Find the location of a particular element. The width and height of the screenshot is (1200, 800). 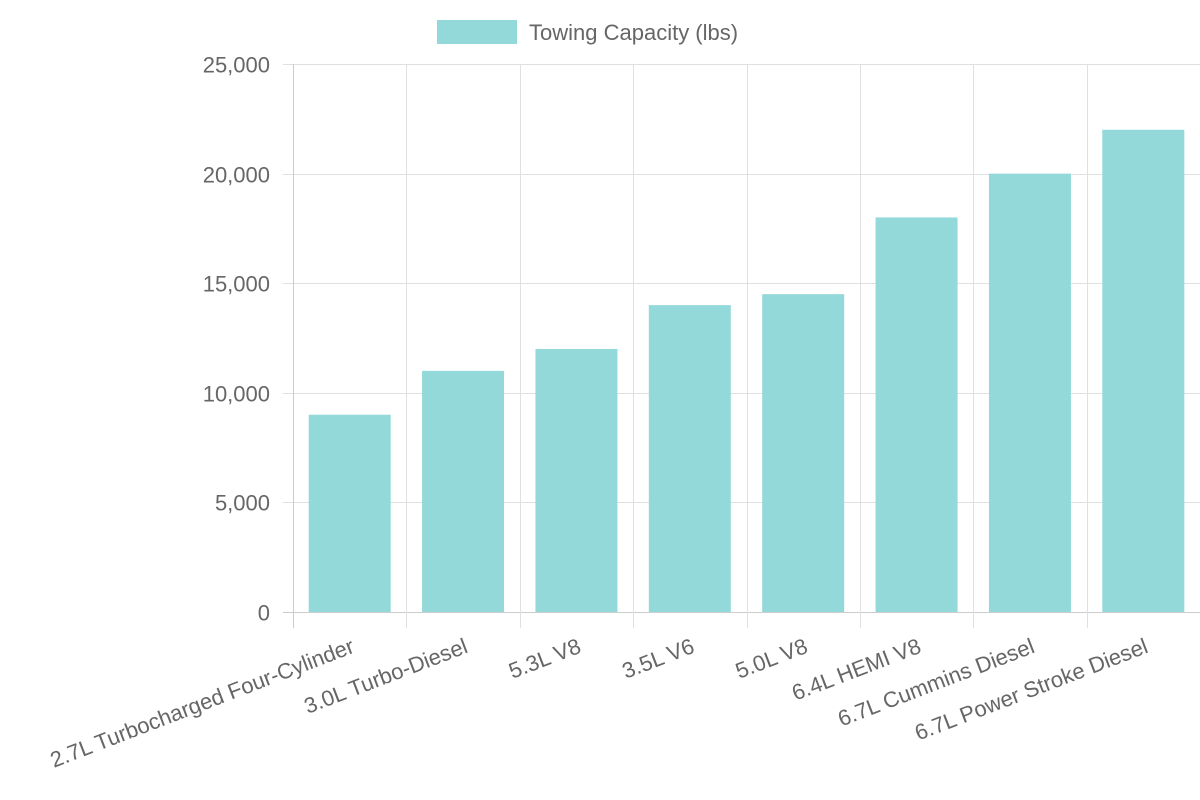

y-tick-label: 0 is located at coordinates (264, 613).